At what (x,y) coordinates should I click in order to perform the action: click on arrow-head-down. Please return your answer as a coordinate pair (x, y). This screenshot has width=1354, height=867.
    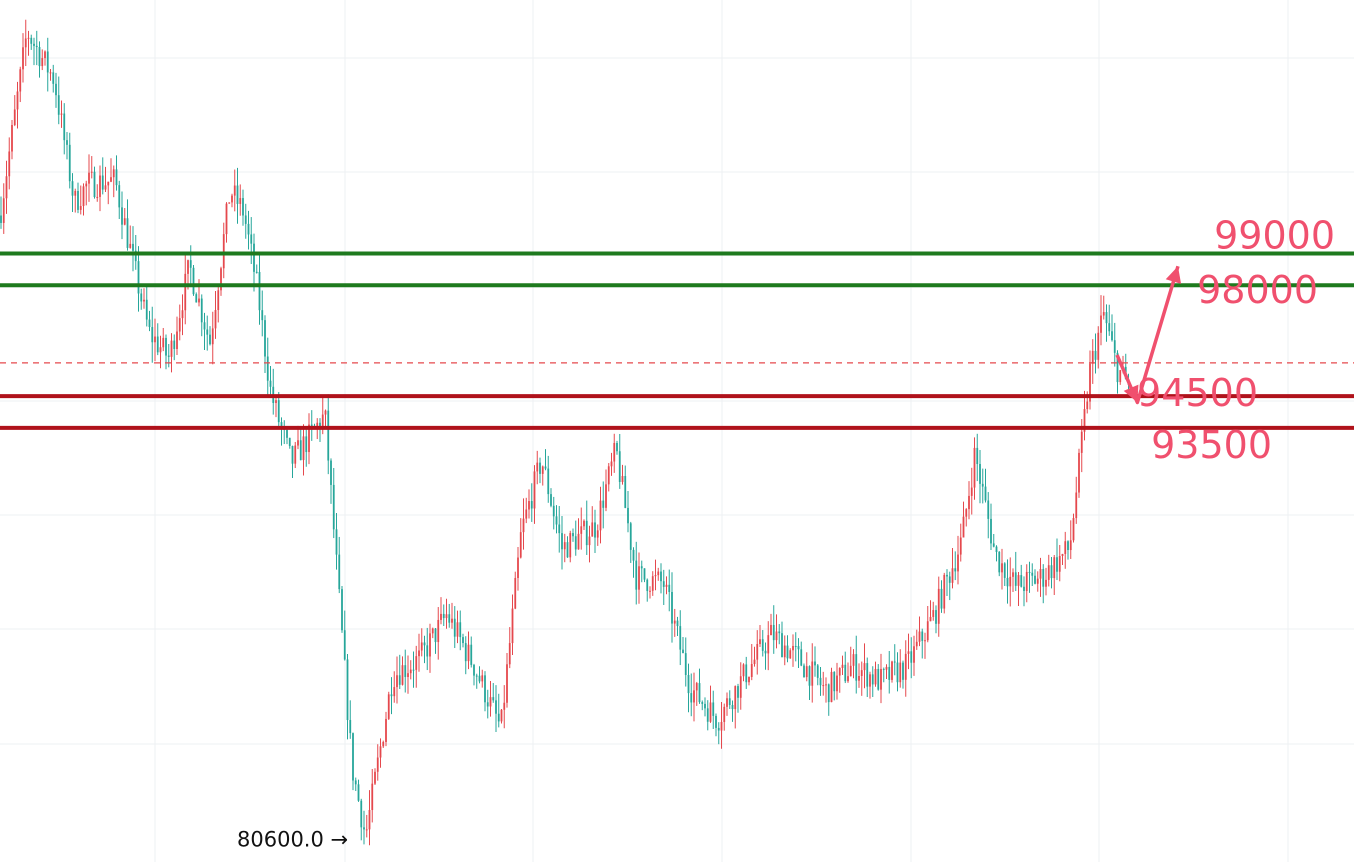
    Looking at the image, I should click on (1131, 393).